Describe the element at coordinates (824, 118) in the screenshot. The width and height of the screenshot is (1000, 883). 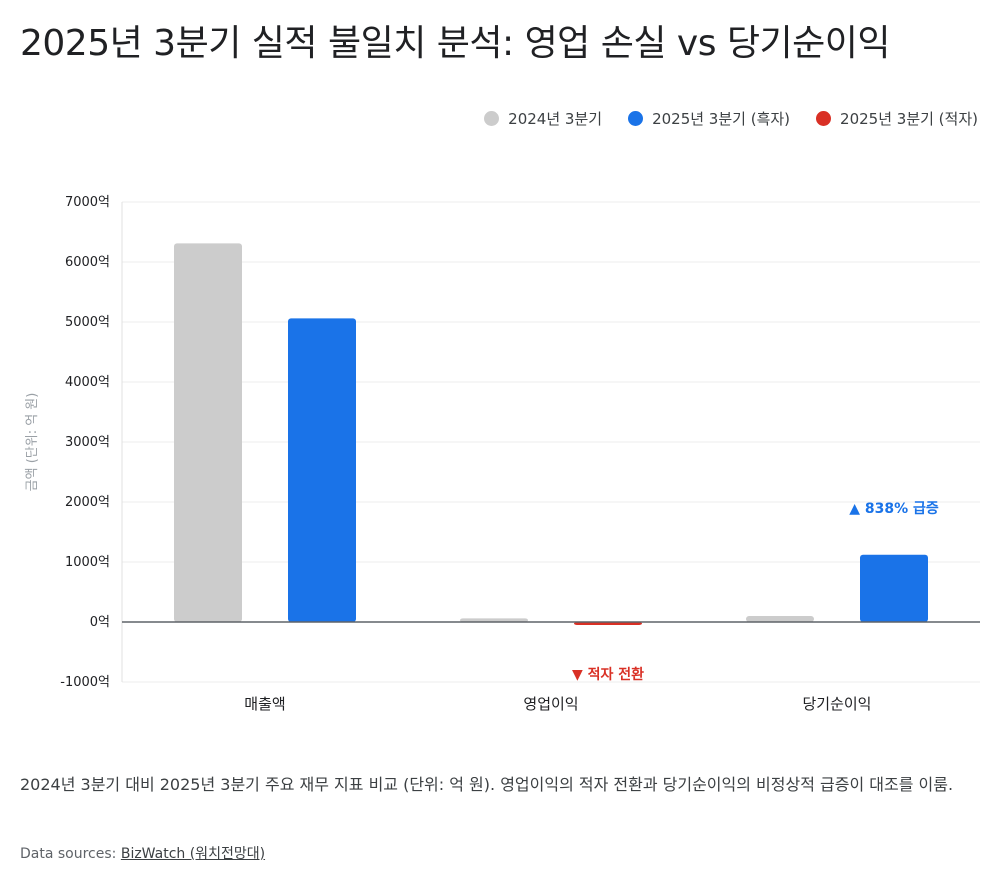
I see `legend-swatch-2025-loss` at that location.